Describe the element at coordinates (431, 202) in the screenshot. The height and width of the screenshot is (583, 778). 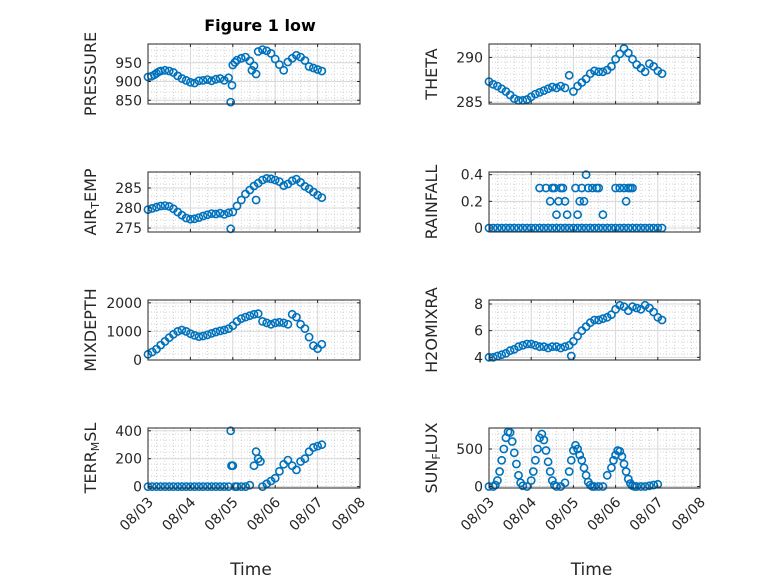
I see `y-axis-label: RAINFALL` at that location.